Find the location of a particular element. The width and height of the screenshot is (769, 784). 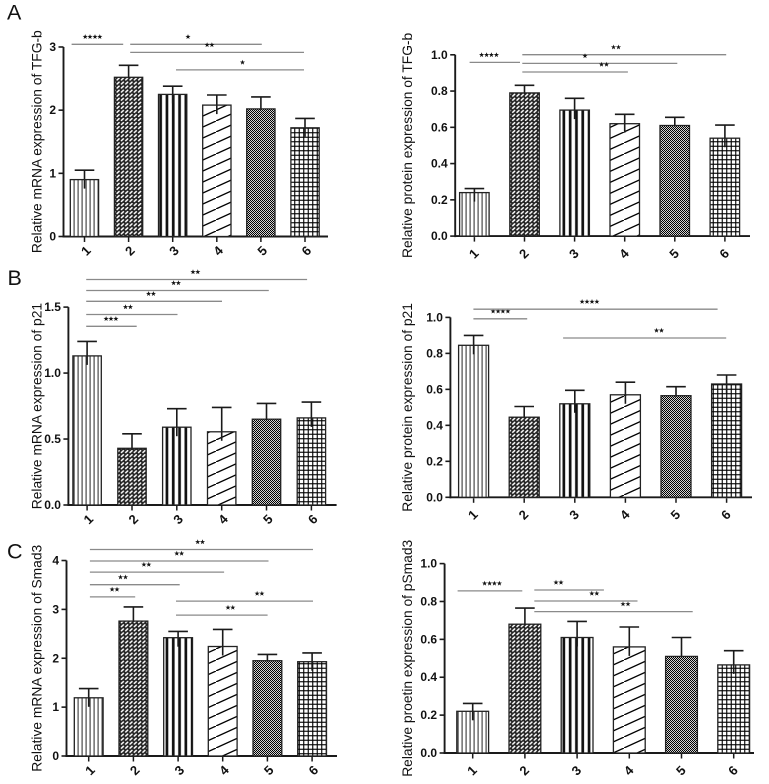

svg-text:Relative mRNA expression of TF: Relative mRNA expression of TFG-b is located at coordinates (37, 141).